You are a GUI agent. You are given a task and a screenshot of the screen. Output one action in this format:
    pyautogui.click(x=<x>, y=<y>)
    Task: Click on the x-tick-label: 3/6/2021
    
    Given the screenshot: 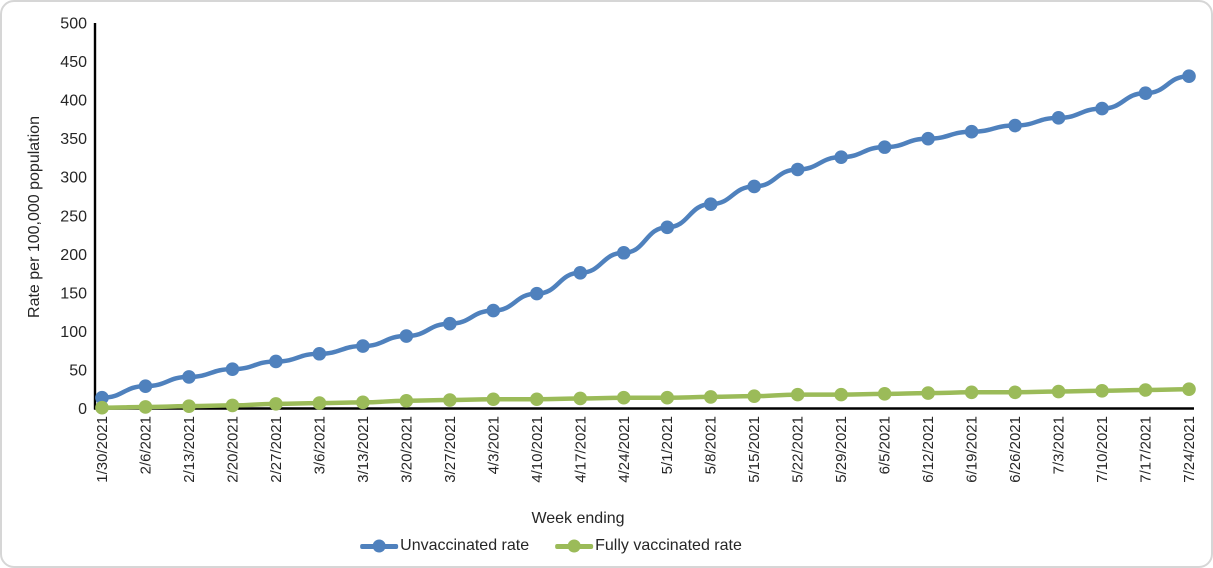 What is the action you would take?
    pyautogui.click(x=319, y=445)
    